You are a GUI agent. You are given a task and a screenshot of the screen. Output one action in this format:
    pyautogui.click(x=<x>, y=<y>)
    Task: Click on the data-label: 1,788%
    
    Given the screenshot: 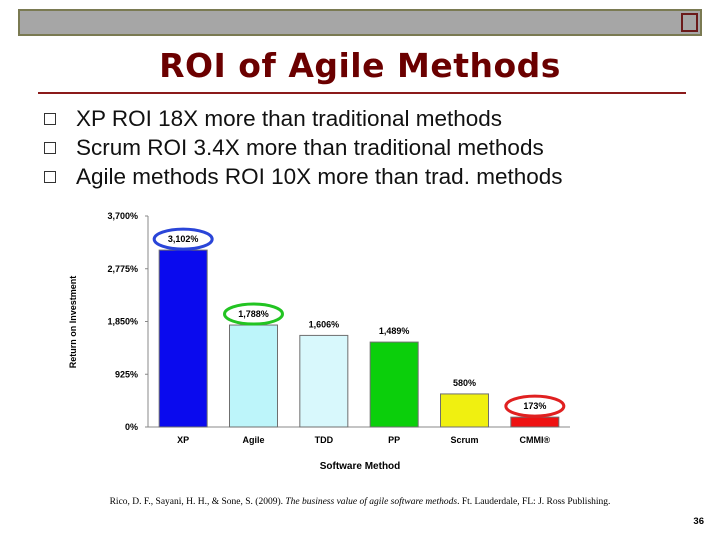 What is the action you would take?
    pyautogui.click(x=253, y=314)
    